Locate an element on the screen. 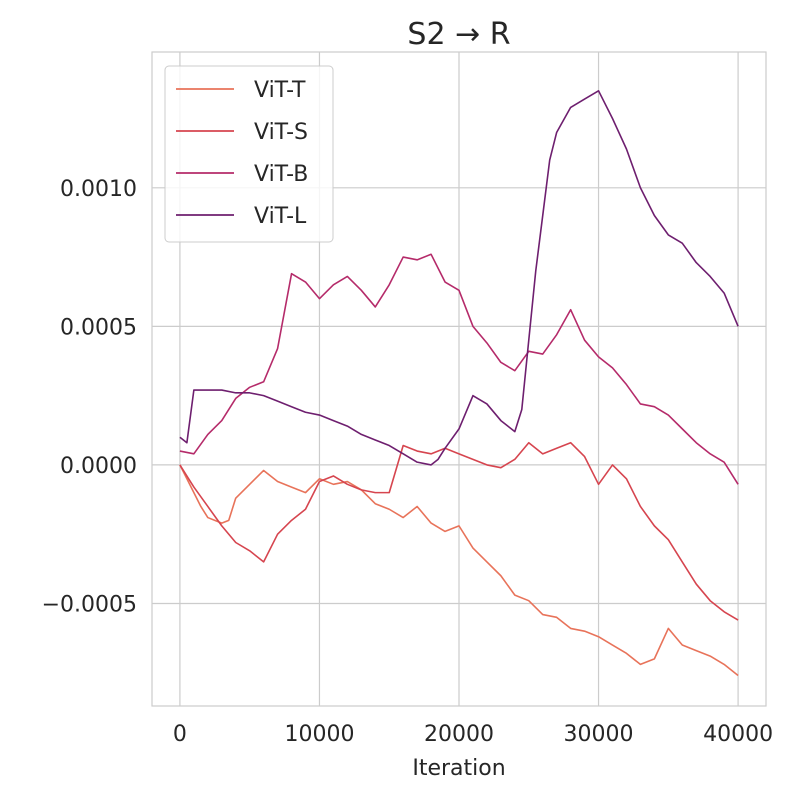 This screenshot has height=800, width=800. x-tick-label: 10000 is located at coordinates (319, 734).